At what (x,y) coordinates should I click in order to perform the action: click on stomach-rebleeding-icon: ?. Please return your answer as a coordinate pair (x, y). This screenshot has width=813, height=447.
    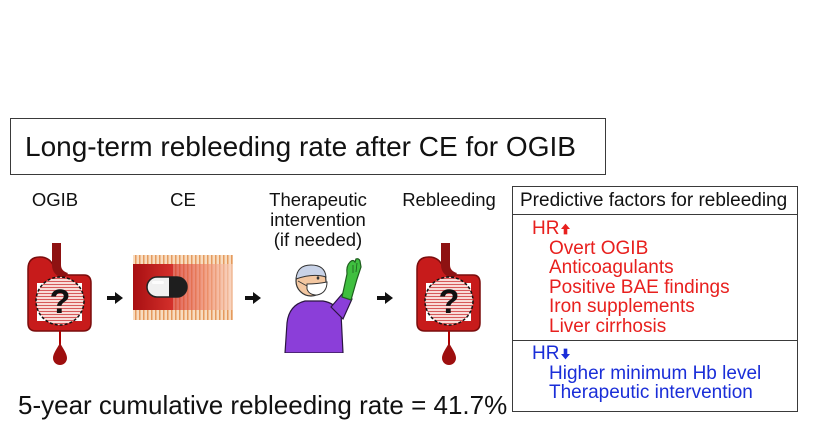
    Looking at the image, I should click on (448, 304).